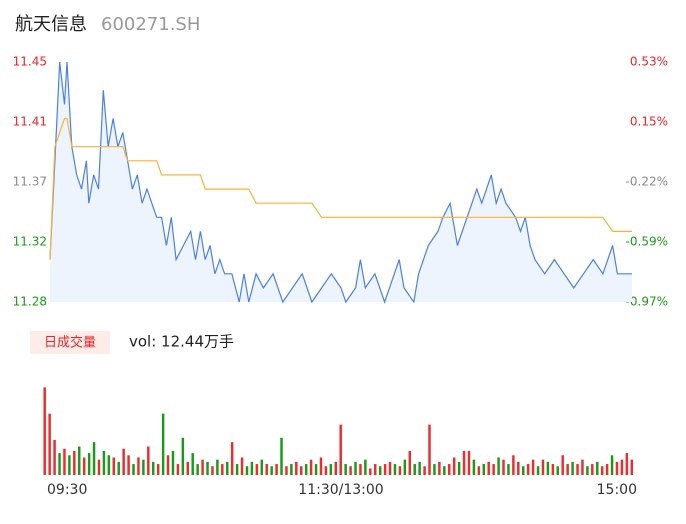 The width and height of the screenshot is (686, 524). I want to click on volume-total: vol: 12.44万手, so click(181, 342).